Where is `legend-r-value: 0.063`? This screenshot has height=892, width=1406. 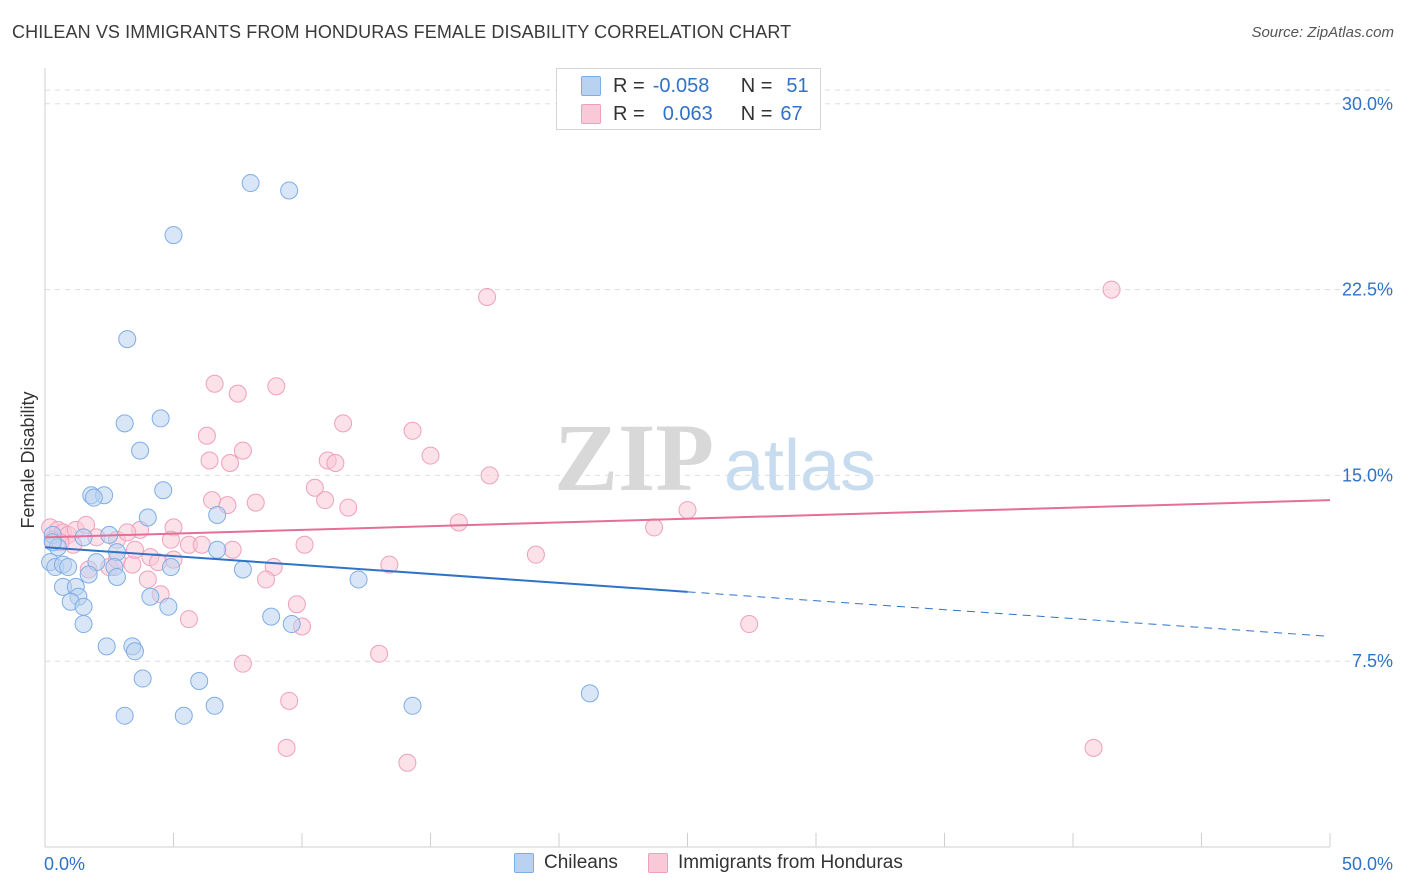
legend-r-value: 0.063 is located at coordinates (687, 113).